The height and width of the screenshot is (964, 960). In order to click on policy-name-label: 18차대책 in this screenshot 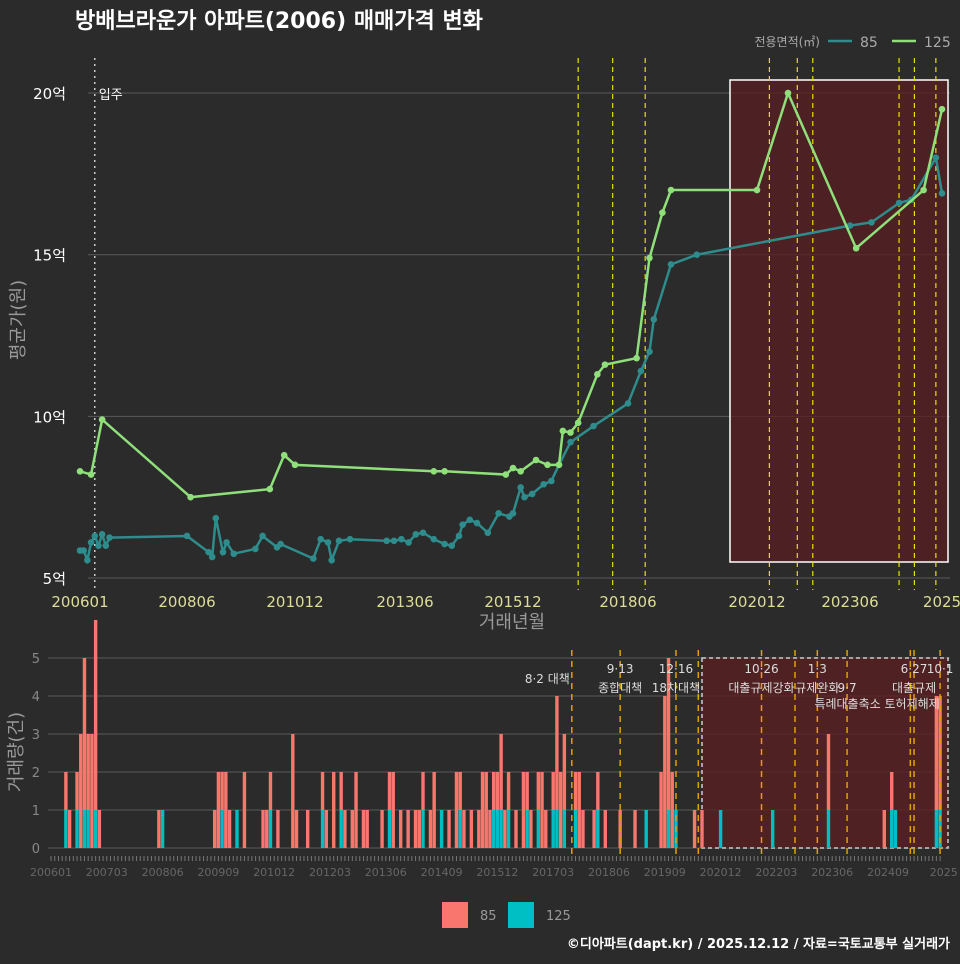, I will do `click(676, 687)`.